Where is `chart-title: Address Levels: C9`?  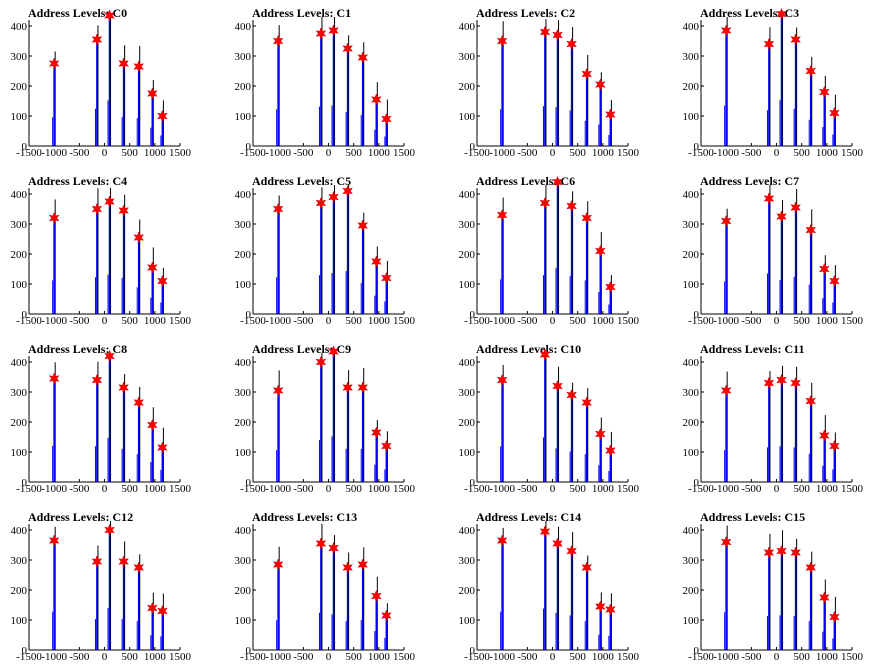
chart-title: Address Levels: C9 is located at coordinates (301, 349).